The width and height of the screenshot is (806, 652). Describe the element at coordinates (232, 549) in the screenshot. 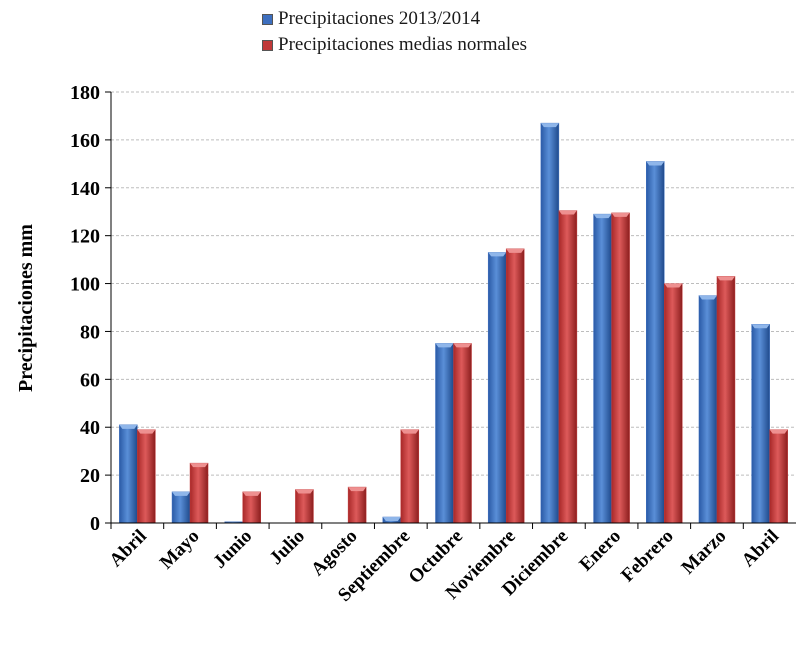

I see `x-tick-label: Junio` at that location.